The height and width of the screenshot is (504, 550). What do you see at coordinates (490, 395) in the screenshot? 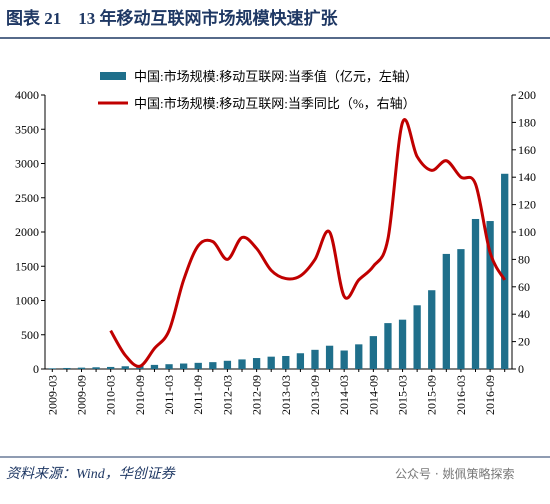
I see `x-tick-label: 2016-09` at bounding box center [490, 395].